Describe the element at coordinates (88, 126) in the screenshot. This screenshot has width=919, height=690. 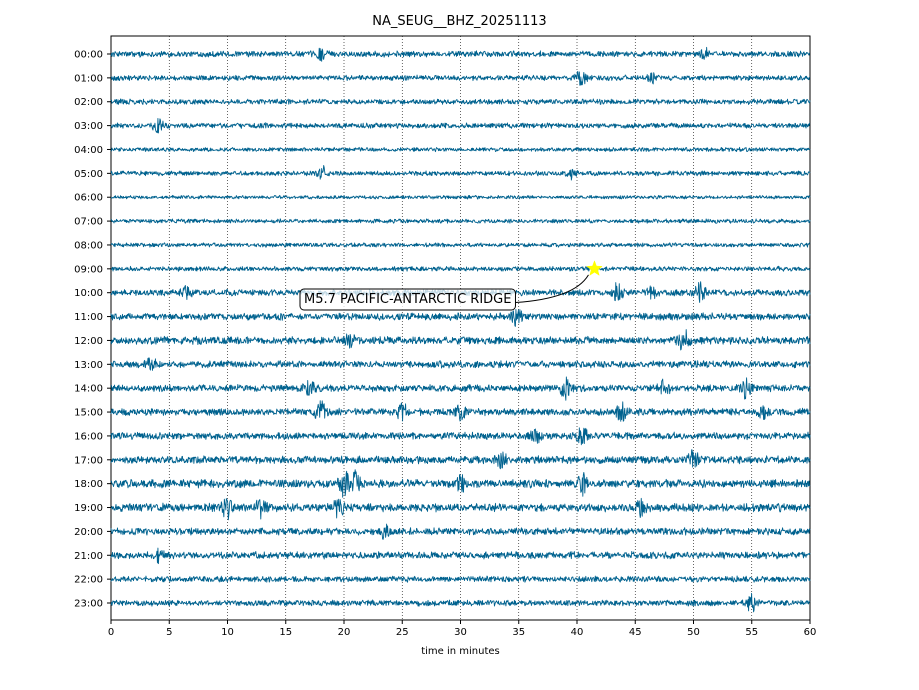
I see `y-tick-label: 03:00` at that location.